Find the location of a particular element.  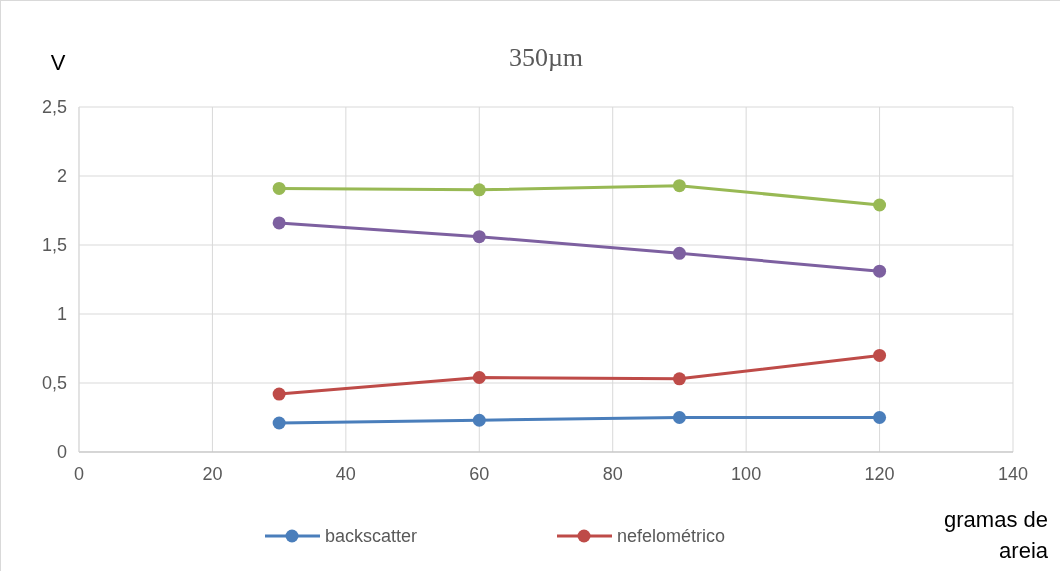

y-tick-label: 1,5 is located at coordinates (54, 245).